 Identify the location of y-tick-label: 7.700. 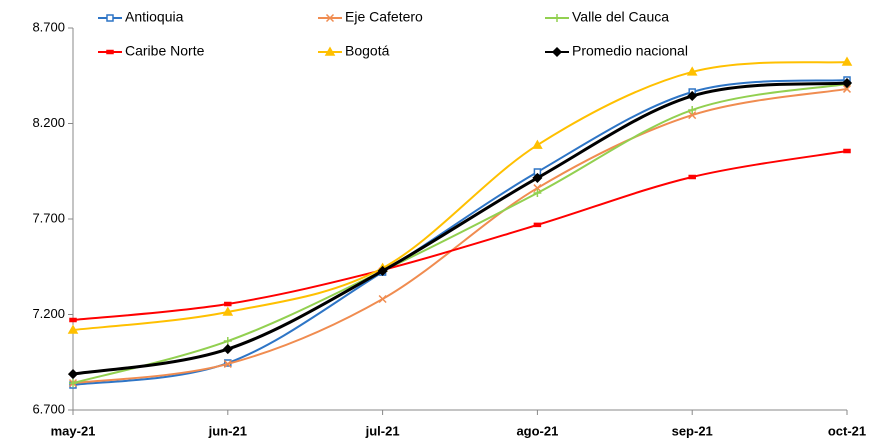
(48, 217).